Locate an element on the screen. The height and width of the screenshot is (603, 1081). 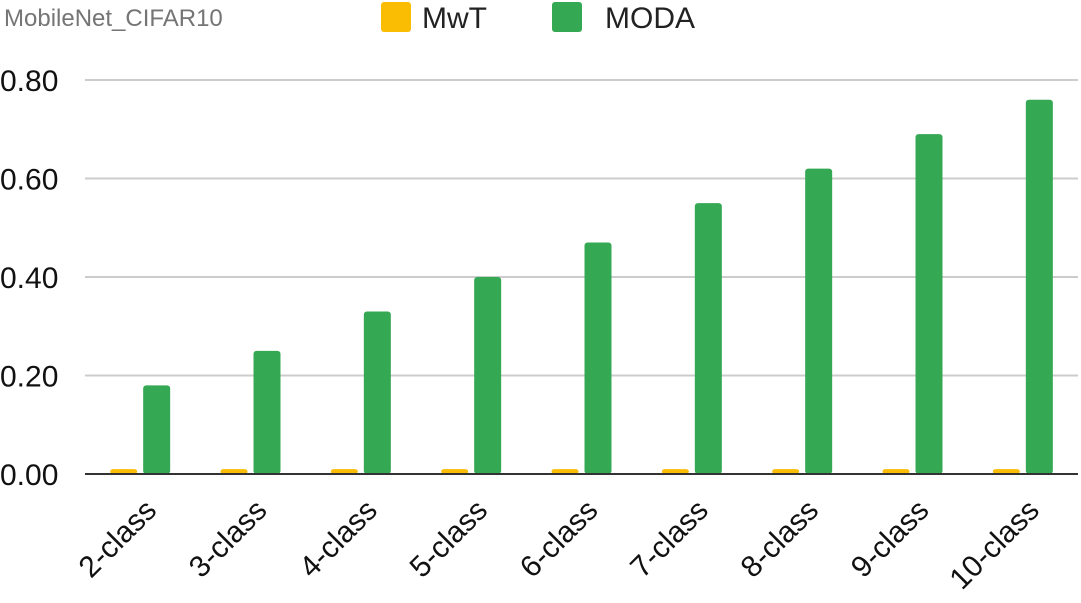
x-tick-label: 5-class is located at coordinates (449, 539).